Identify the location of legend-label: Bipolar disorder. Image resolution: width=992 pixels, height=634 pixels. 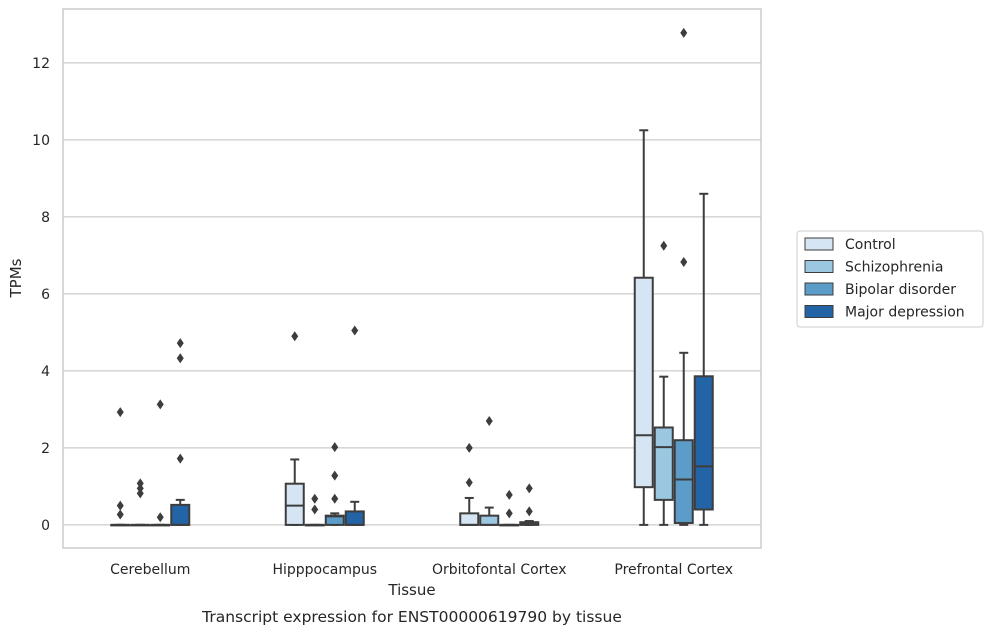
(900, 290).